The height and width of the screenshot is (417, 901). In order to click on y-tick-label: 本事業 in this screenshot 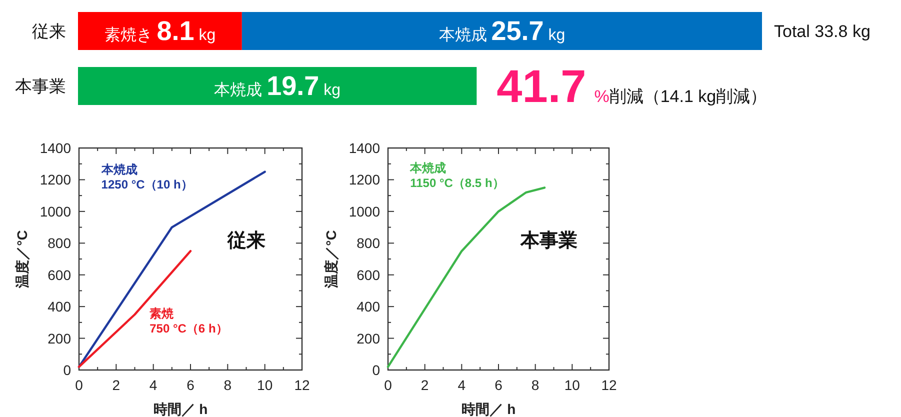, I will do `click(40, 86)`.